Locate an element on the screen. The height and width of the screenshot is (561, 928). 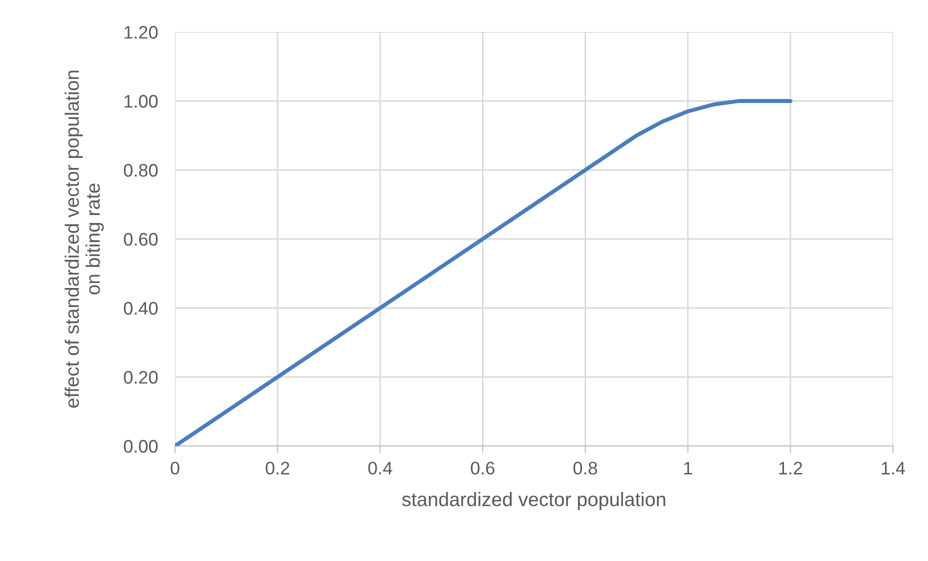
y-tick-label: 0.80 is located at coordinates (141, 170).